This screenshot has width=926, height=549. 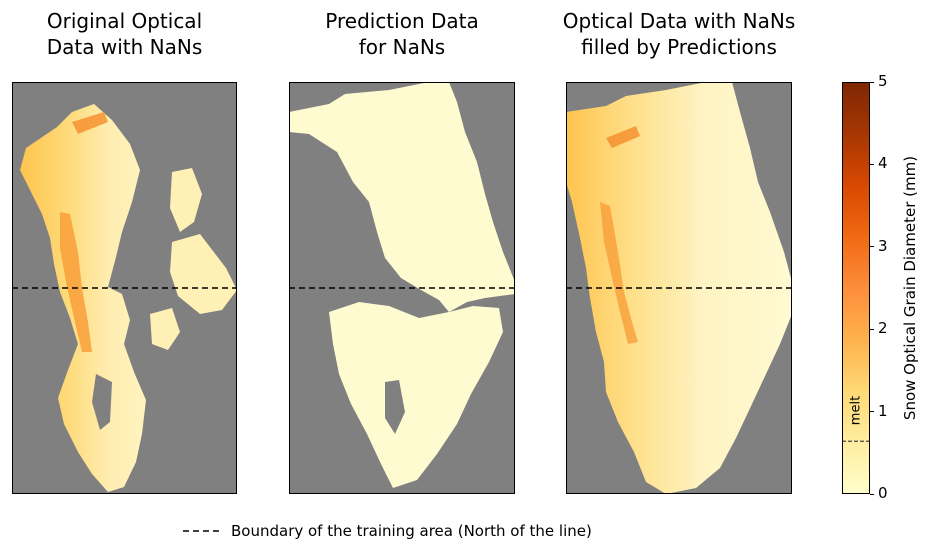 I want to click on melt-label: melt, so click(x=856, y=411).